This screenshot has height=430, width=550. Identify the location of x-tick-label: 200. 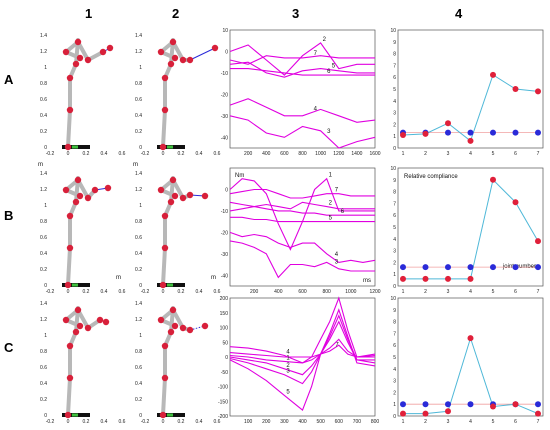
(248, 154).